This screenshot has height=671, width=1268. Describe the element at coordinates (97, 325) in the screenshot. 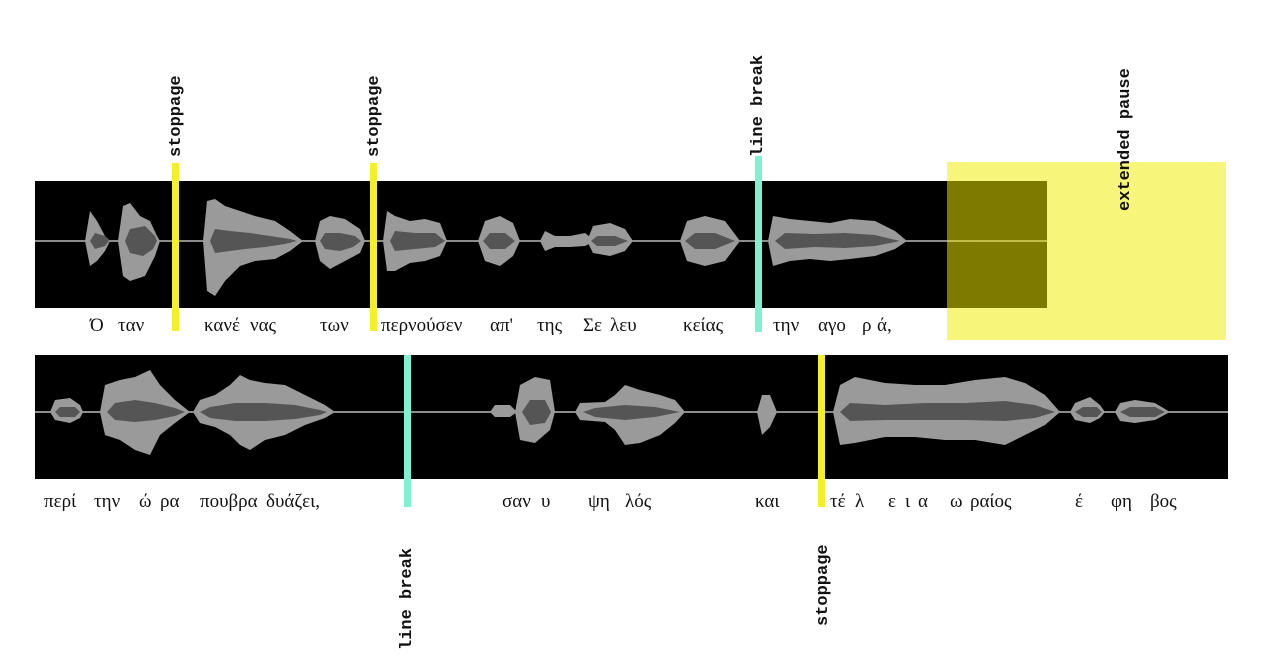

I see `syllable: Ό` at that location.